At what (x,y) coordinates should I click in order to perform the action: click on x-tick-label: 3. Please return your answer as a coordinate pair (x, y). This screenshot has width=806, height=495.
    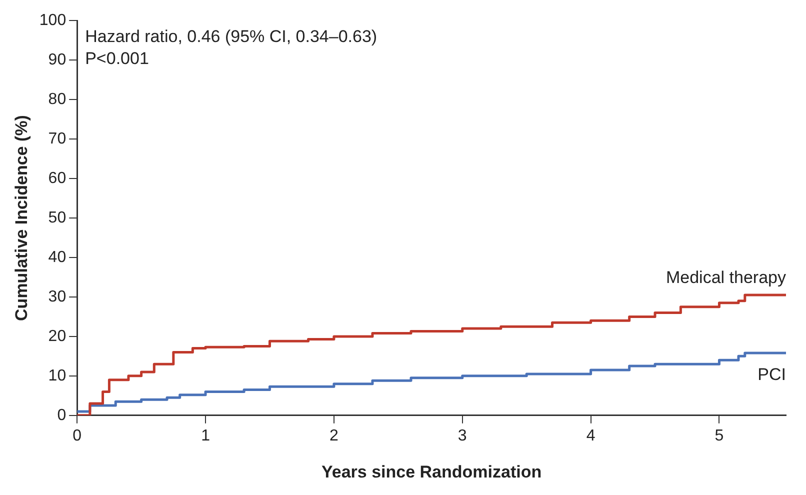
    Looking at the image, I should click on (462, 435).